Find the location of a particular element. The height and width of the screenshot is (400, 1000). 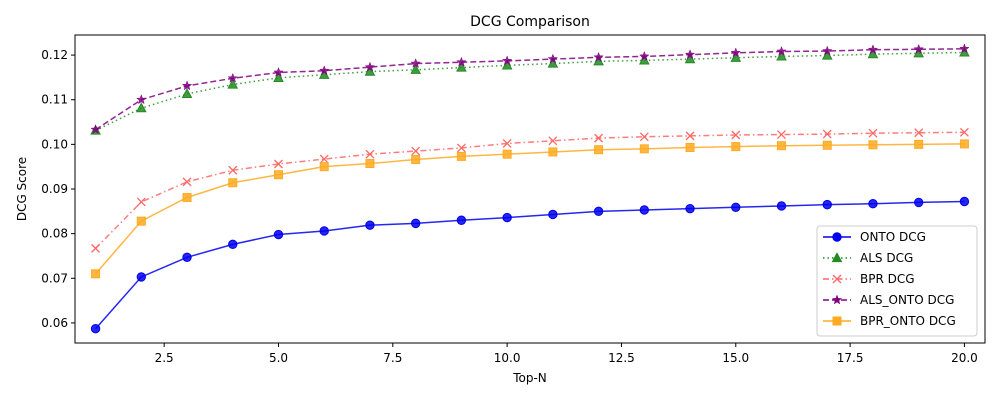

x-tick-label: 12.5 is located at coordinates (621, 358).